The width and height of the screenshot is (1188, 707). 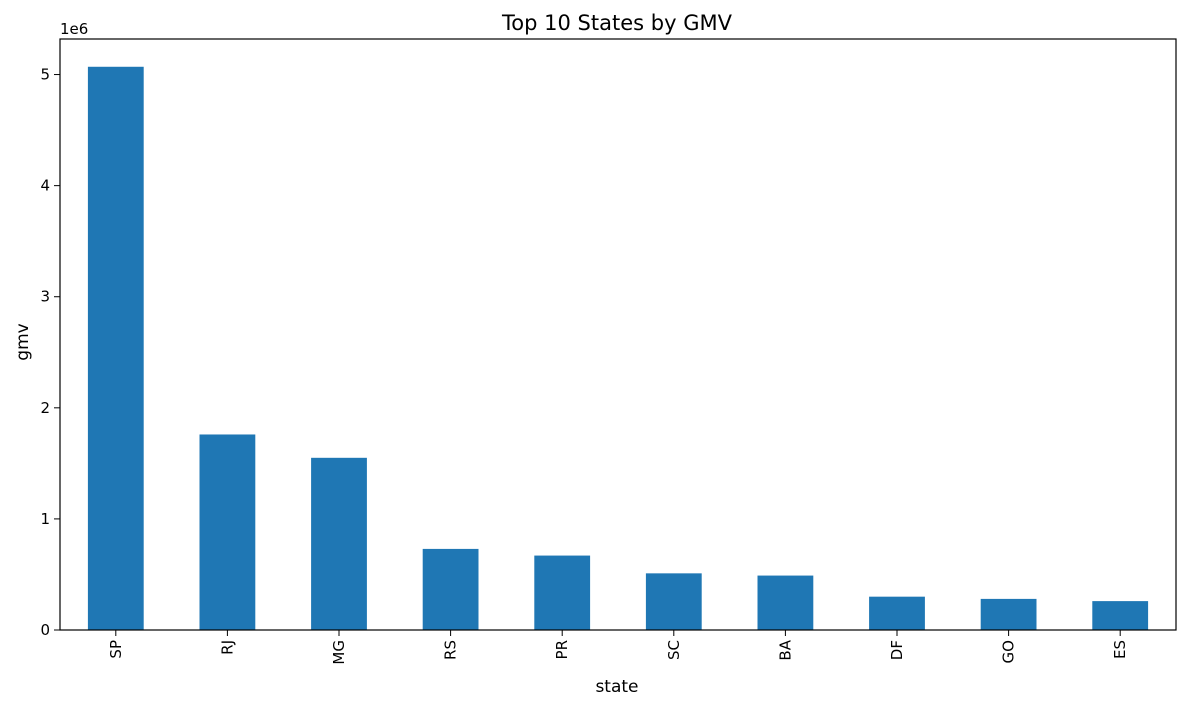 I want to click on y-tick-label: 5, so click(x=45, y=75).